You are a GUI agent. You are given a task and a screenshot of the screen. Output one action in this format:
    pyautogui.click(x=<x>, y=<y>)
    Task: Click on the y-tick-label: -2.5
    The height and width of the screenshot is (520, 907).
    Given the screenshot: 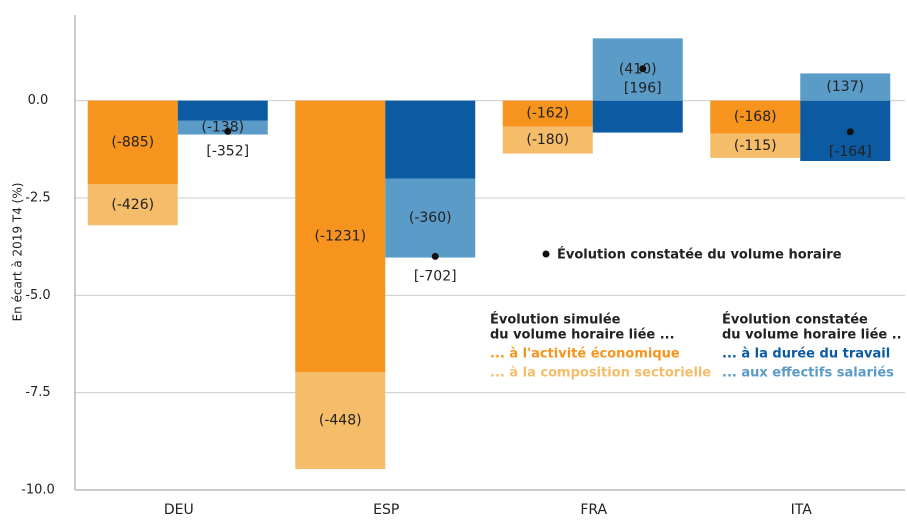 What is the action you would take?
    pyautogui.click(x=37, y=197)
    